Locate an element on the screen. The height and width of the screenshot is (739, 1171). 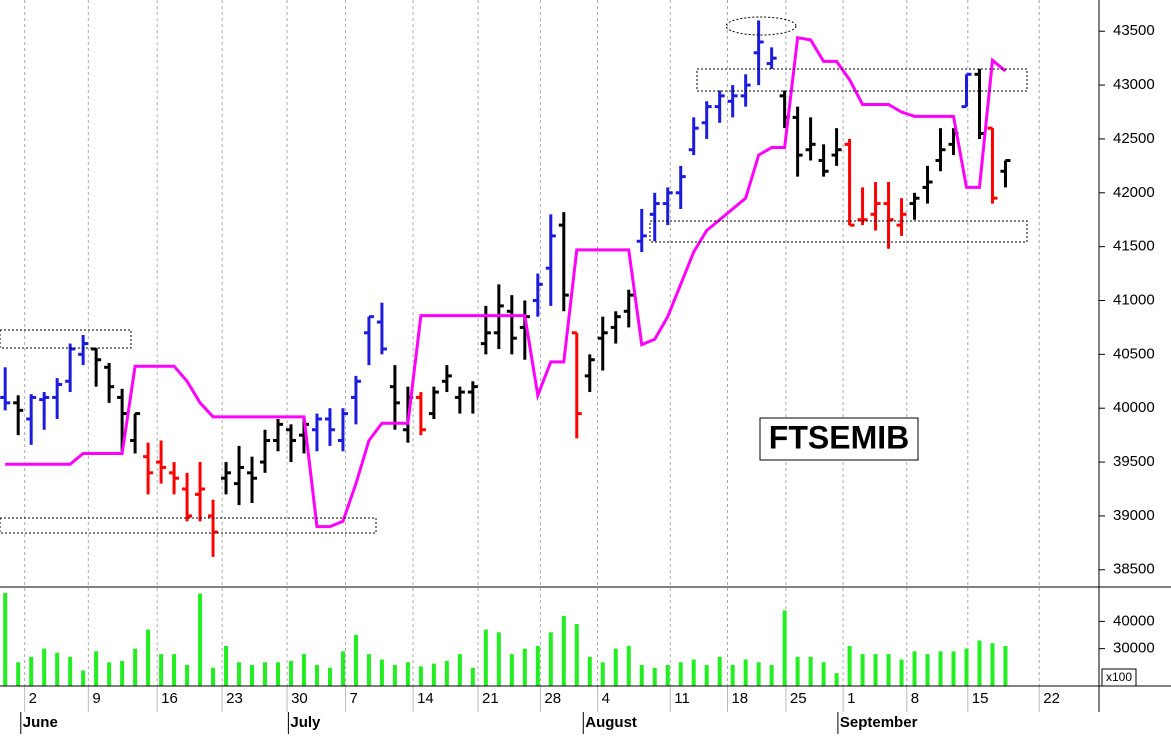
y-tick-label: 43000 is located at coordinates (1134, 84).